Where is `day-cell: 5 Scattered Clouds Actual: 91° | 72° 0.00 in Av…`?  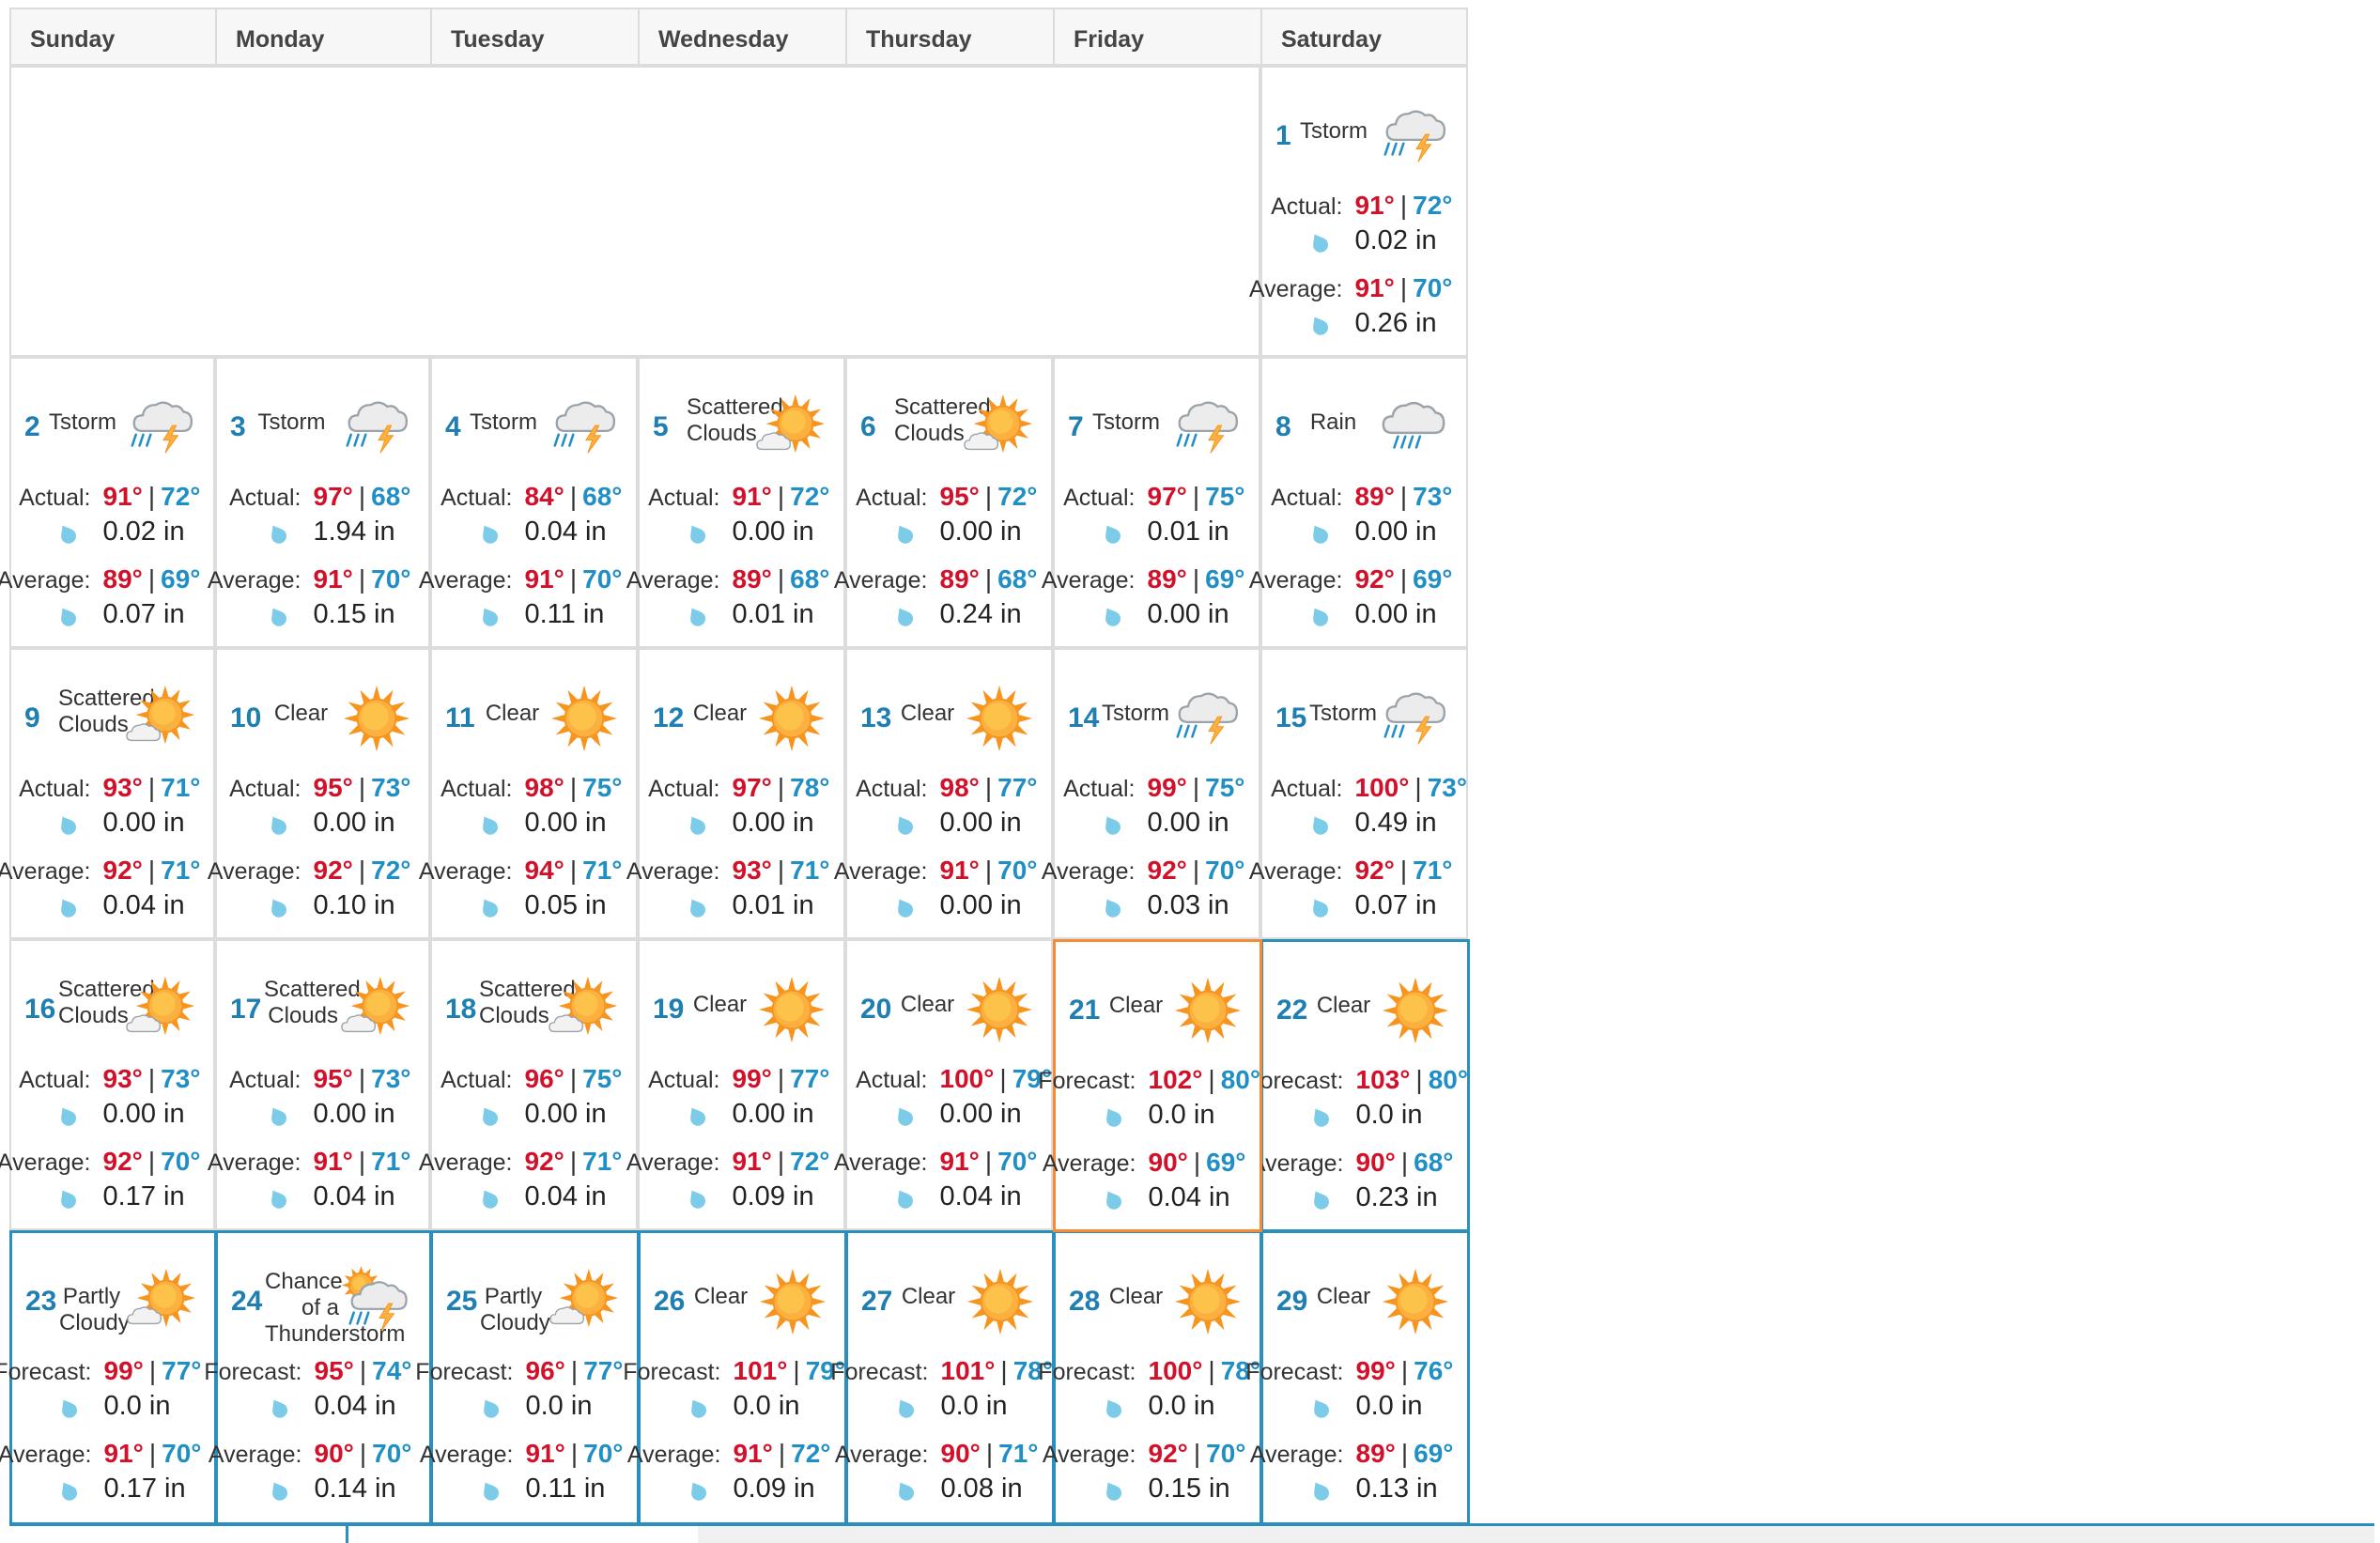
day-cell: 5 Scattered Clouds Actual: 91° | 72° 0.00 in Av… is located at coordinates (736, 502).